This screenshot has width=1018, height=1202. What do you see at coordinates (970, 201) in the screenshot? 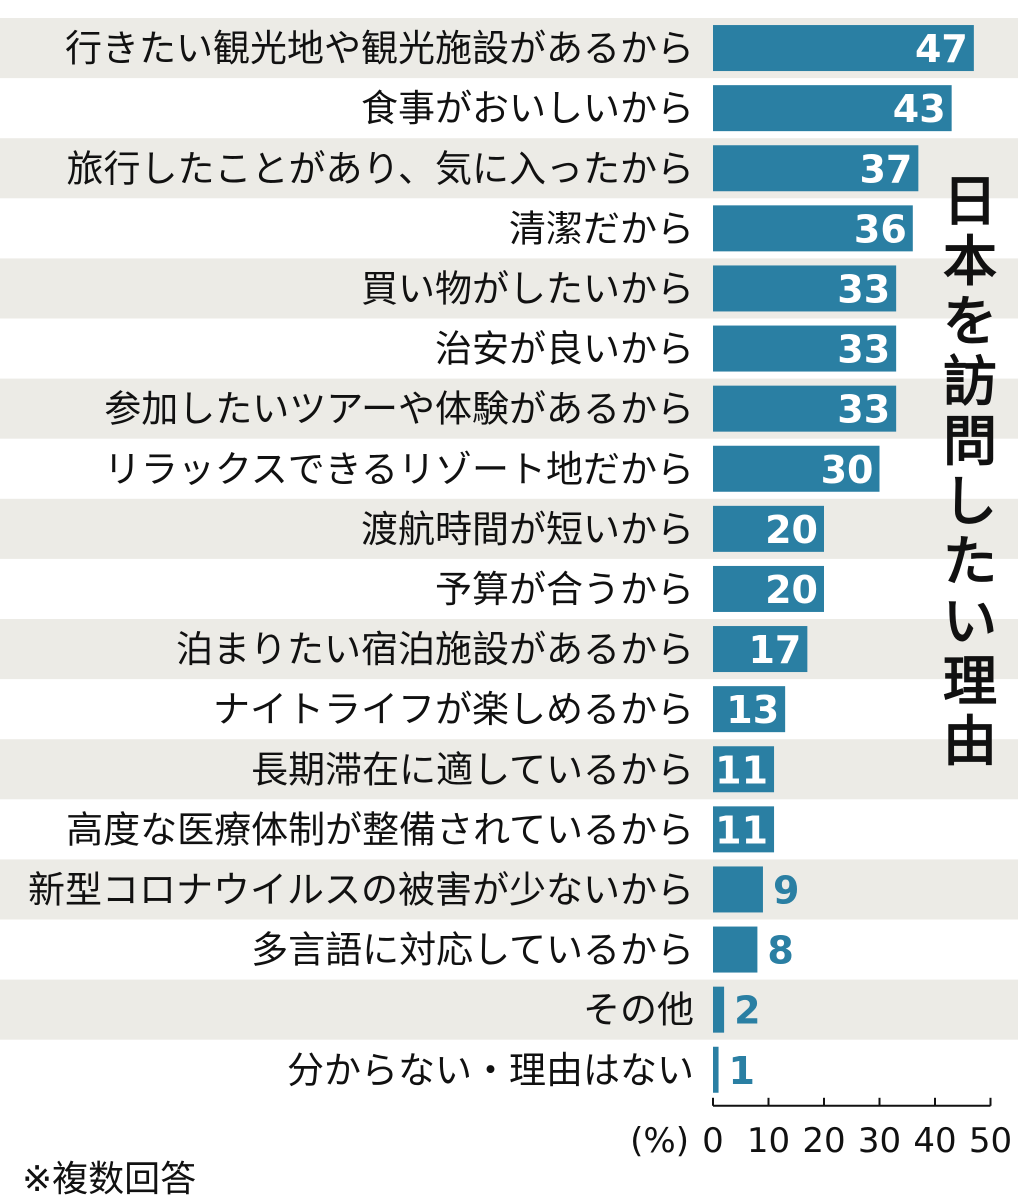
I see `title-char: 日` at bounding box center [970, 201].